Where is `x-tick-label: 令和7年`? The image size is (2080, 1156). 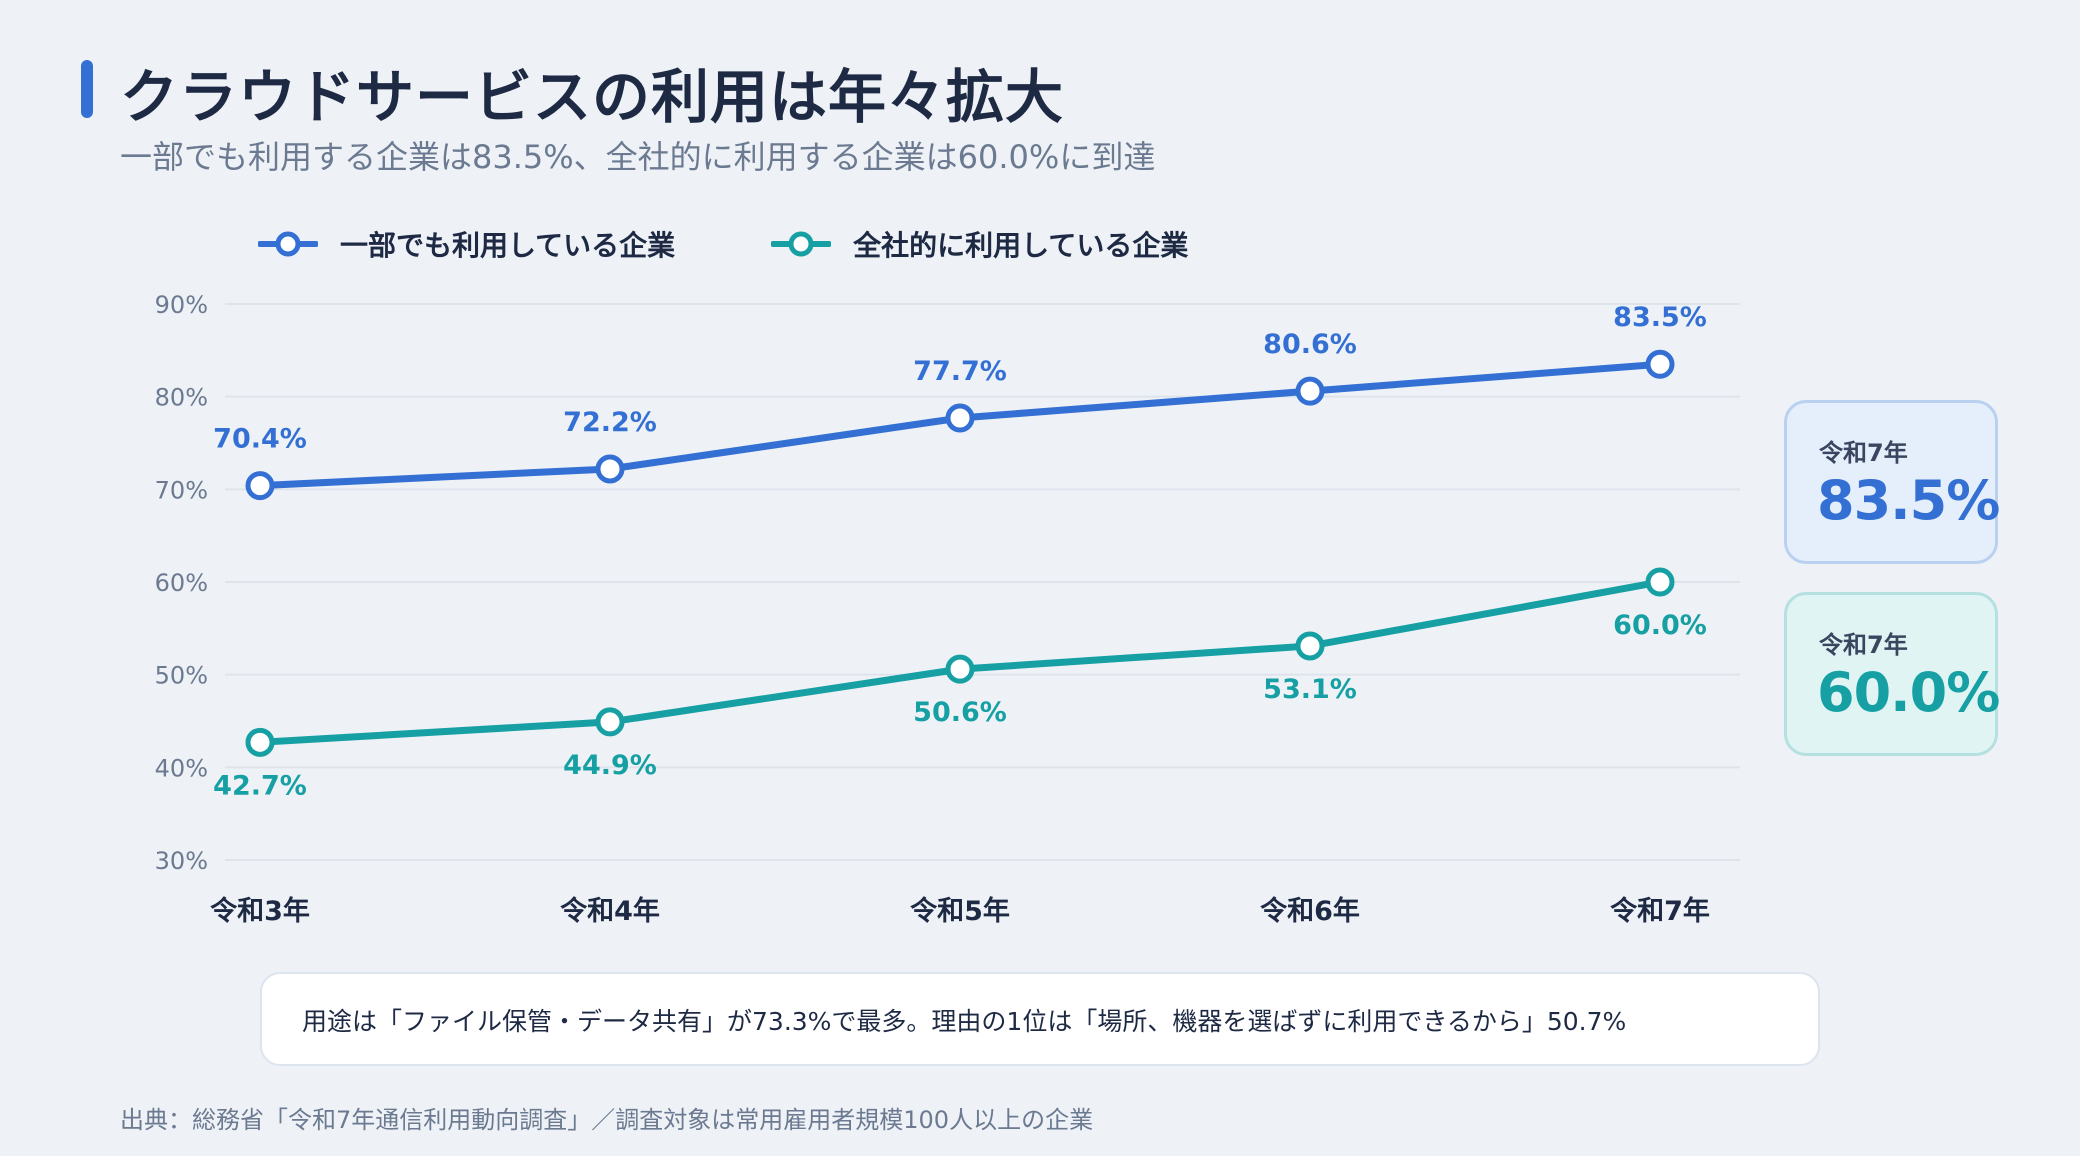
x-tick-label: 令和7年 is located at coordinates (1660, 911).